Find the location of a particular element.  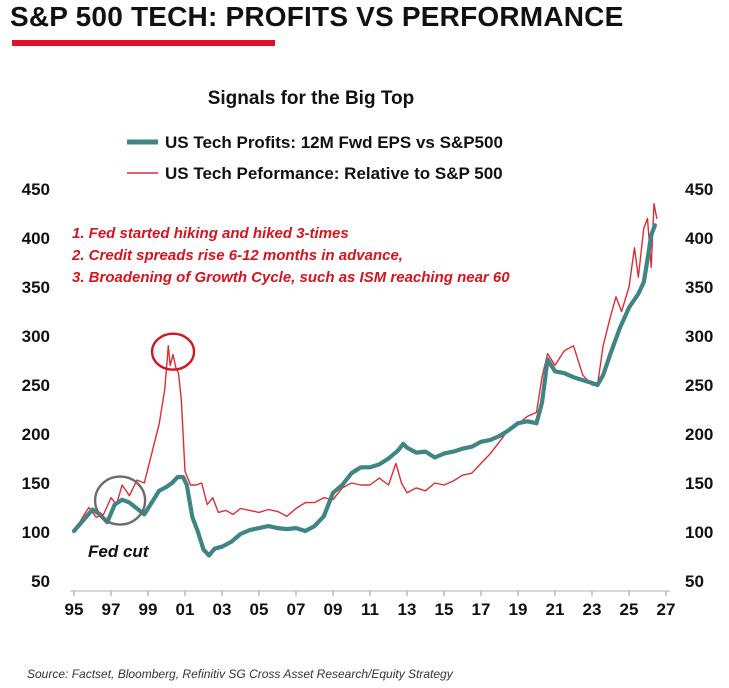

x-tick-label: 21 is located at coordinates (555, 609).